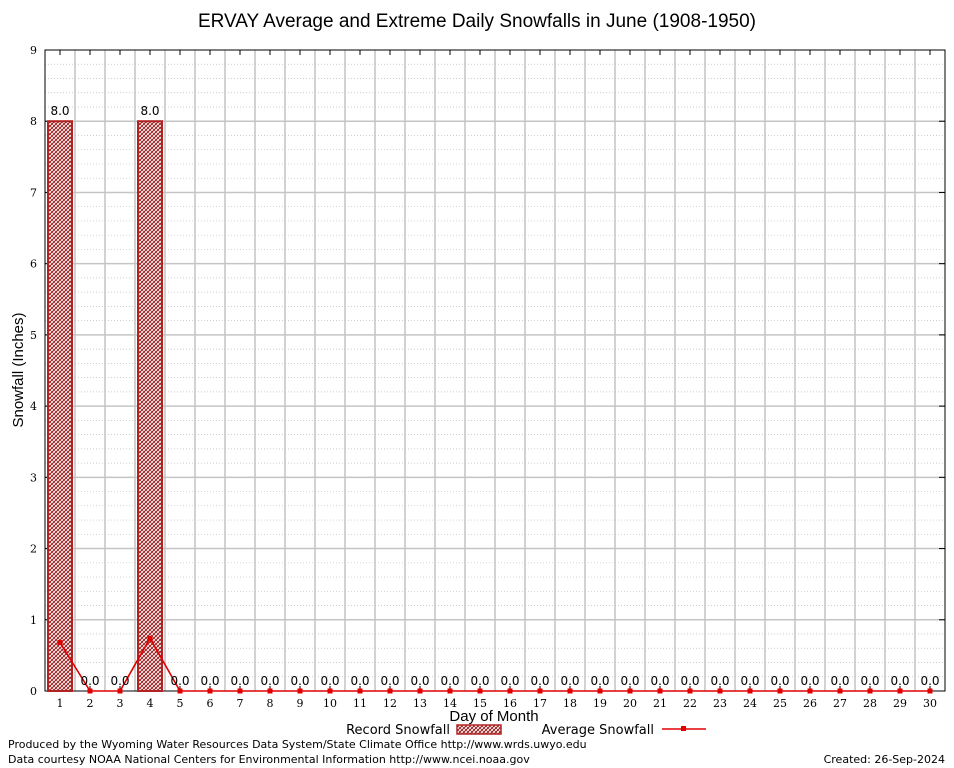 The image size is (954, 768). Describe the element at coordinates (150, 703) in the screenshot. I see `x-tick-label: 4` at that location.